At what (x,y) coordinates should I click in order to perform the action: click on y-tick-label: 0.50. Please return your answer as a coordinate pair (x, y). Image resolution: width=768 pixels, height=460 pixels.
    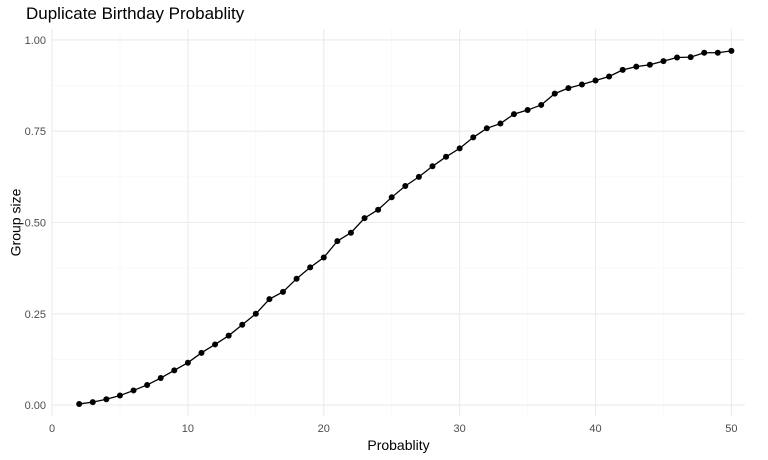
    Looking at the image, I should click on (35, 224).